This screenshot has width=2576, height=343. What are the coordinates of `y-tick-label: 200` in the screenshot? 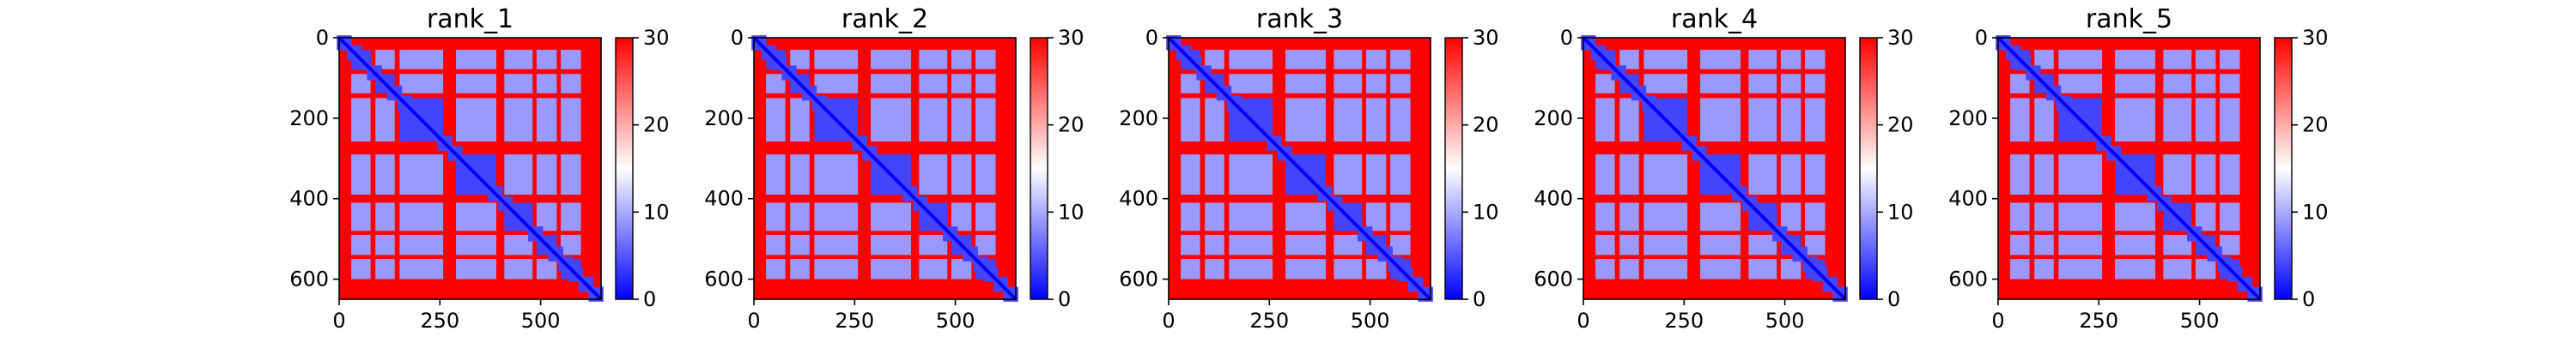 It's located at (1554, 118).